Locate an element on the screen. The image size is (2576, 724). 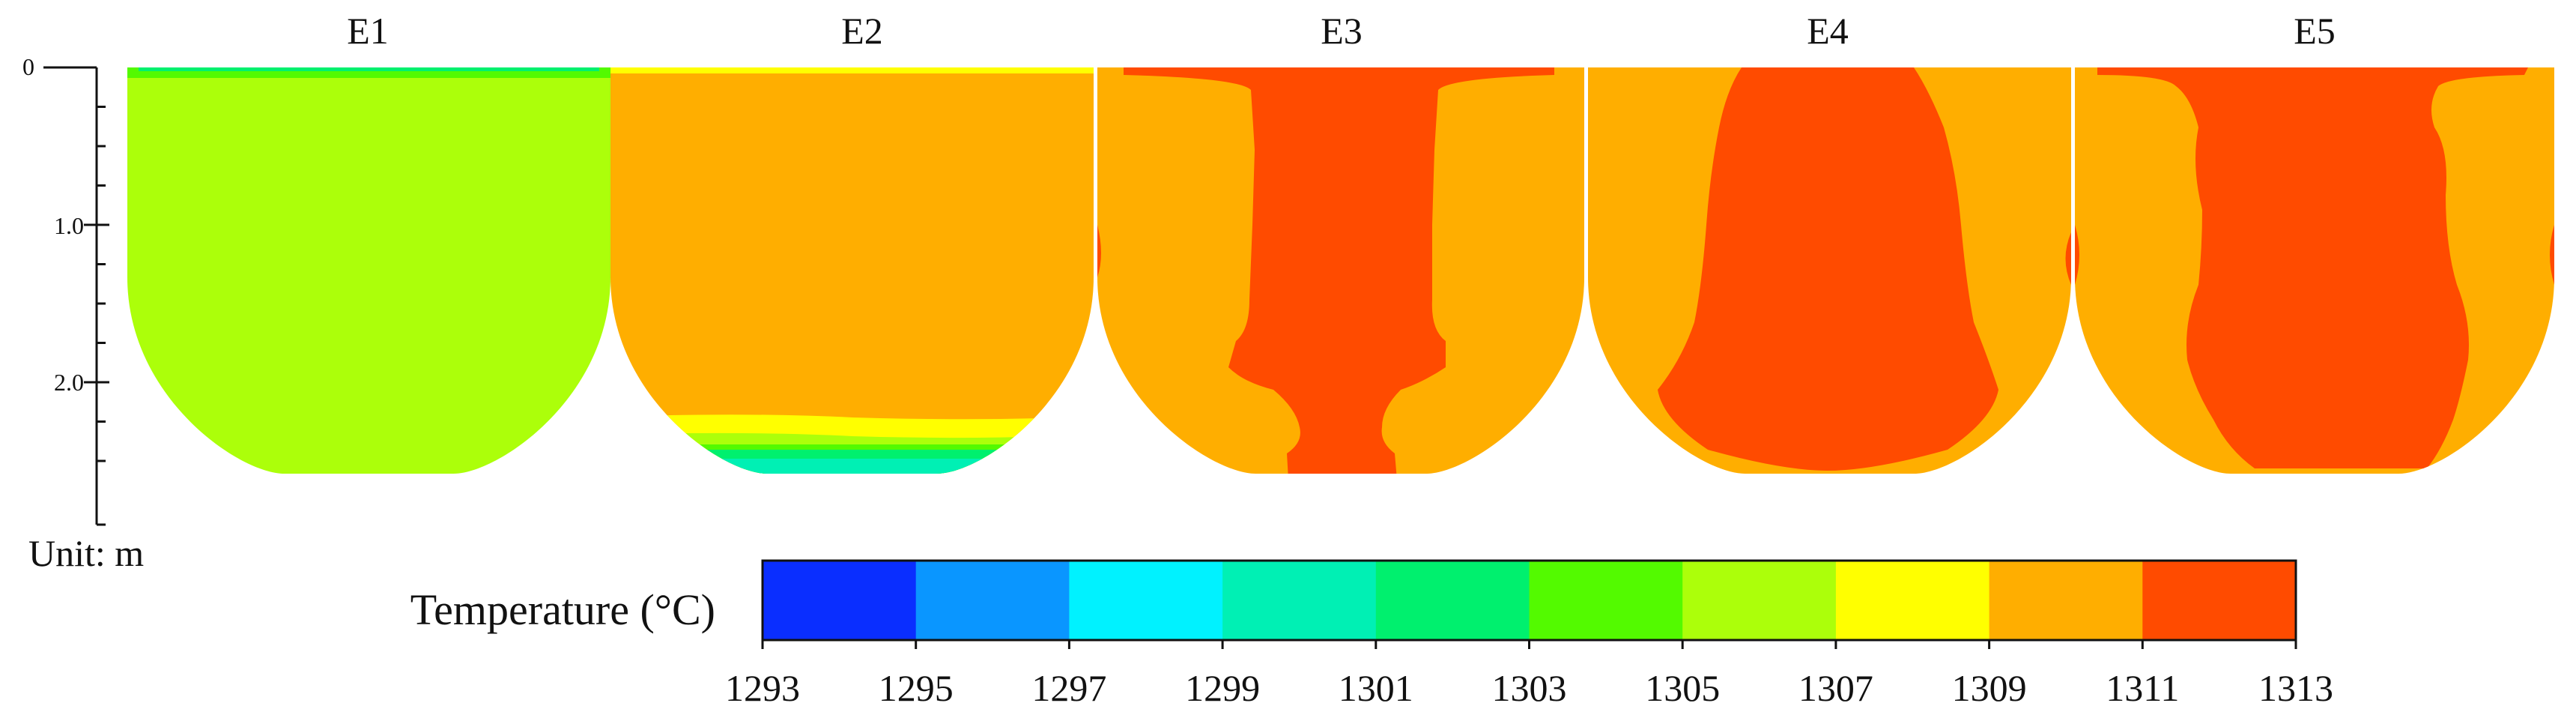
colorbar-title: Temperature (°C) is located at coordinates (562, 609).